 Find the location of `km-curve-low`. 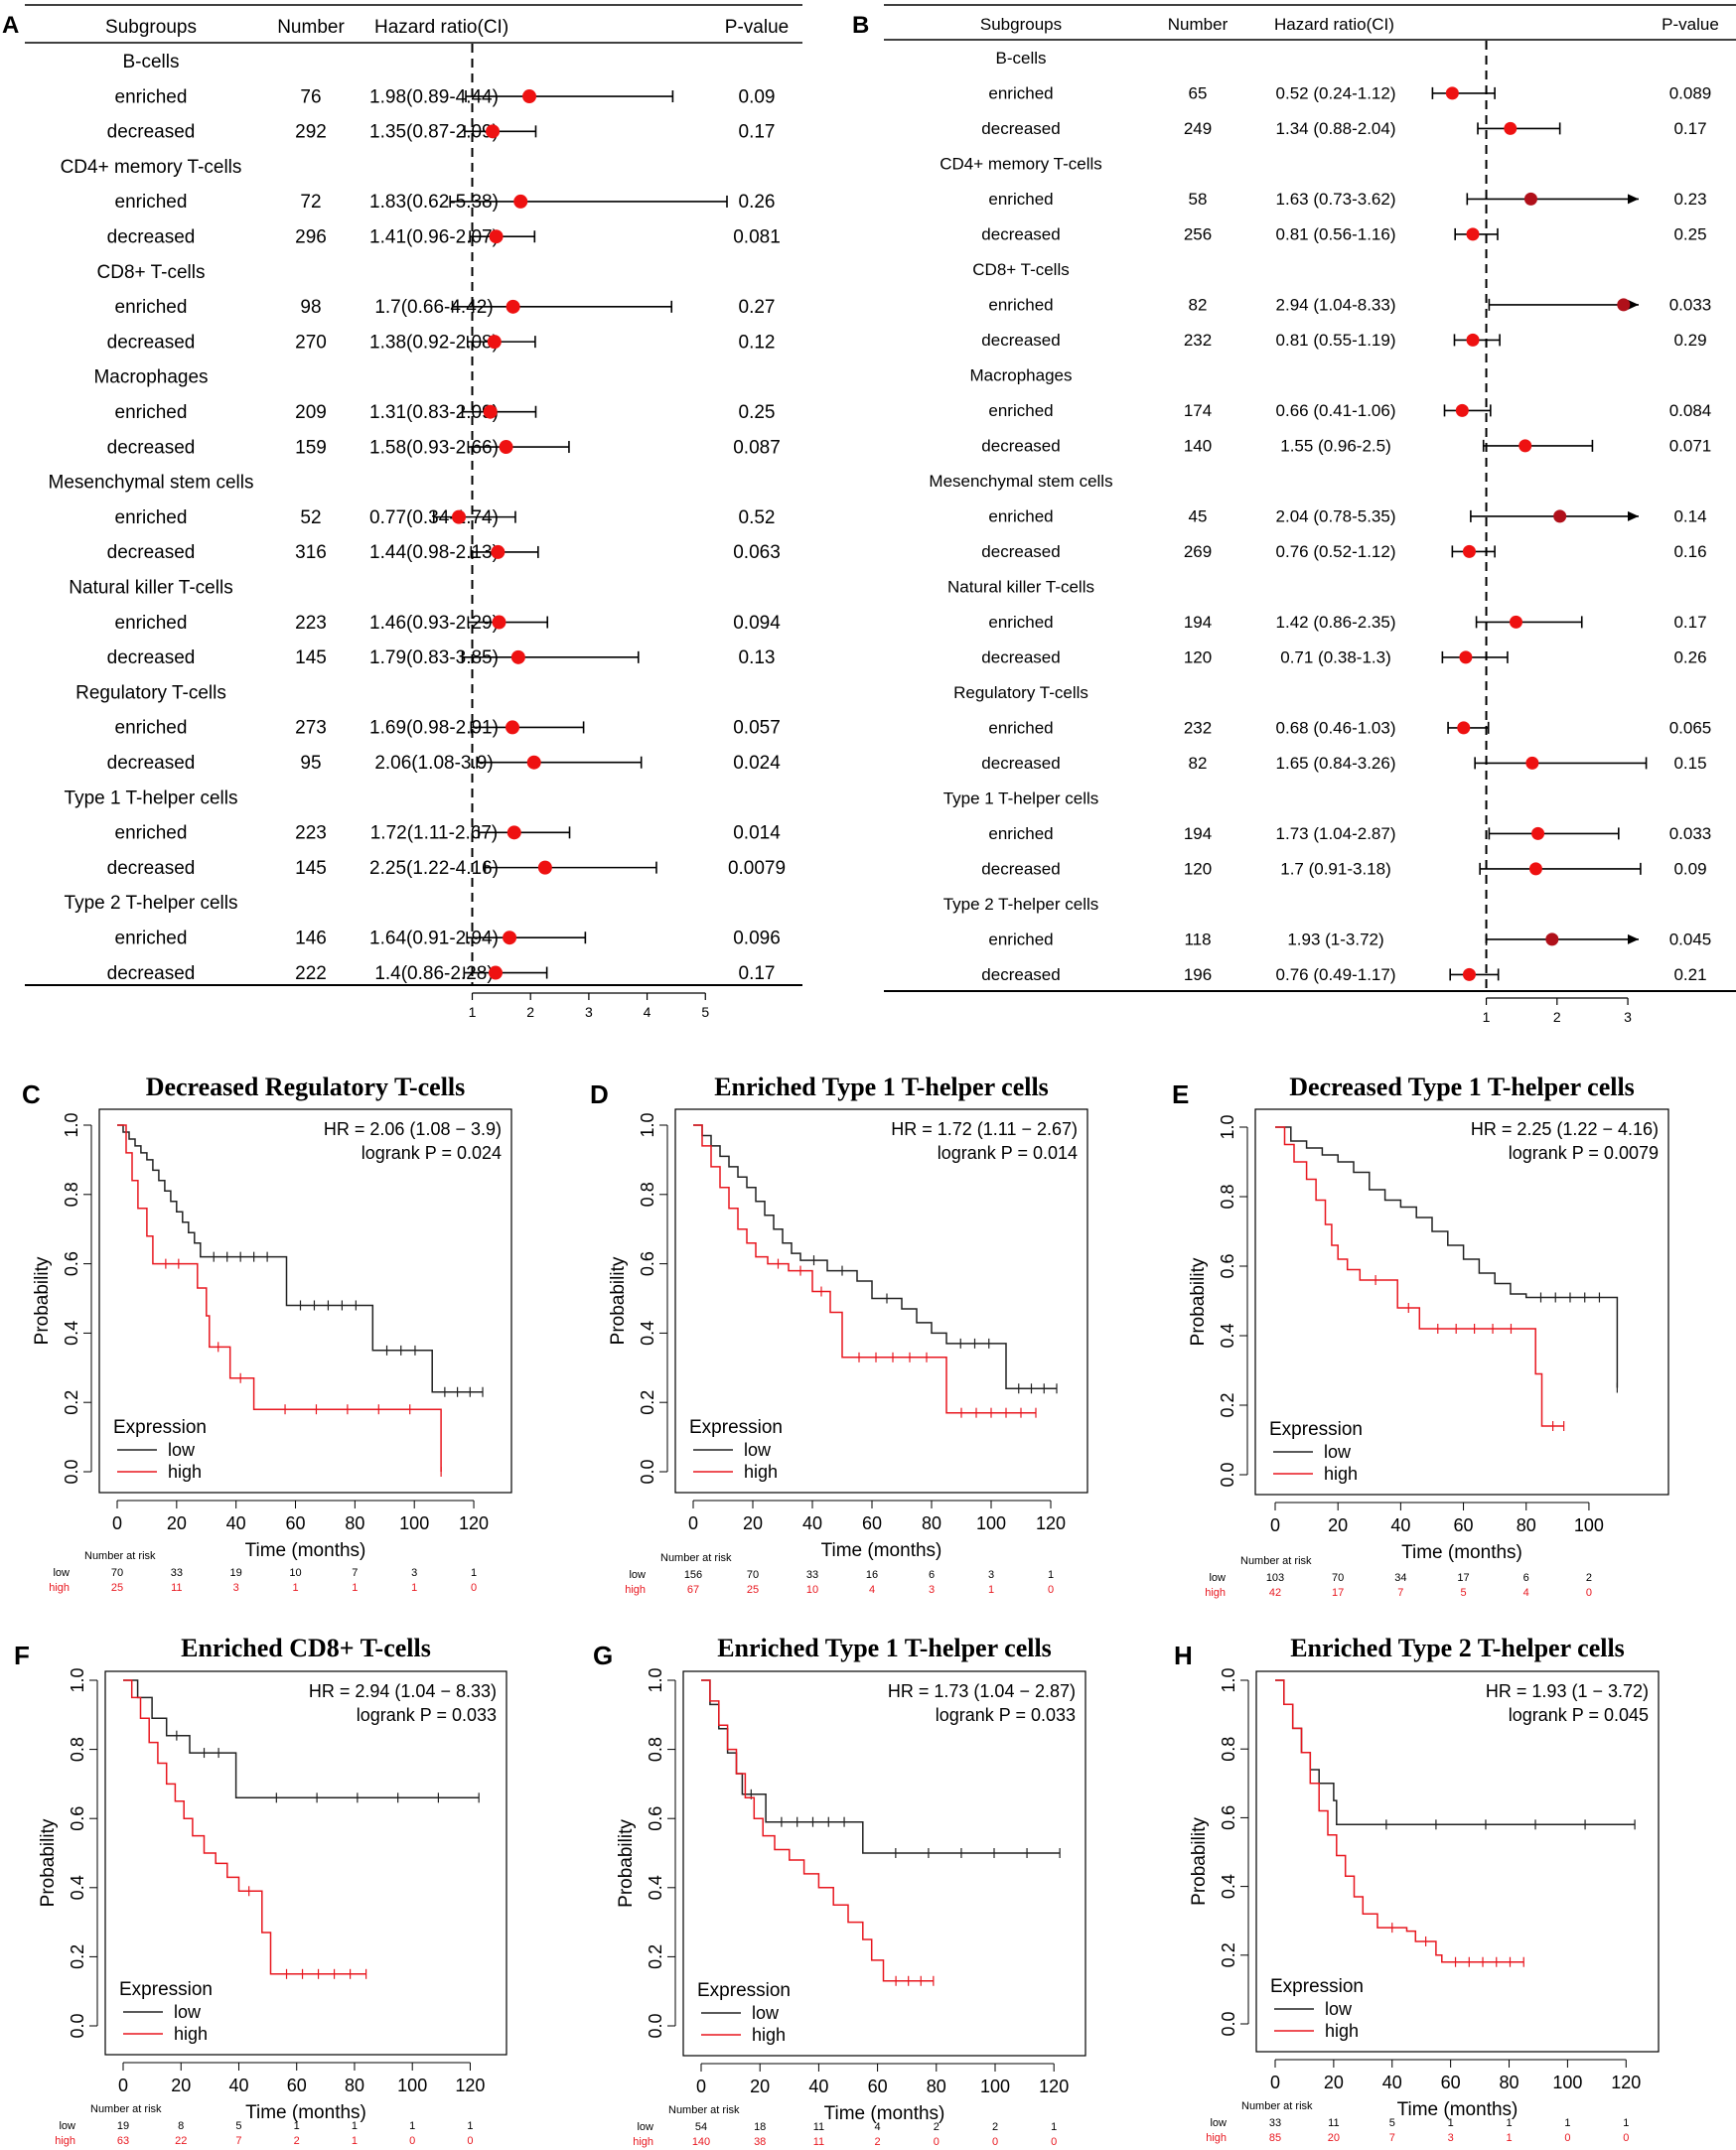

km-curve-low is located at coordinates (1447, 1257).